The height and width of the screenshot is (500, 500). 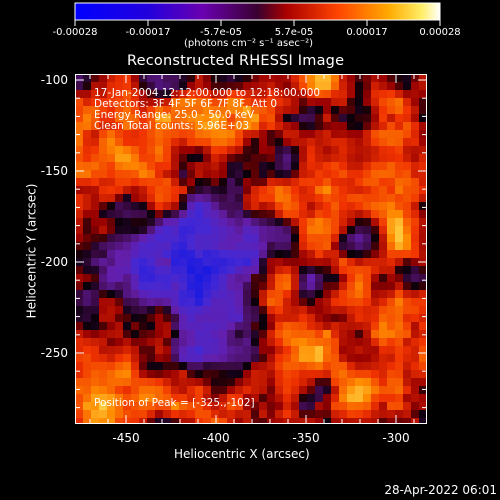 What do you see at coordinates (306, 438) in the screenshot?
I see `x-tick-label: -350` at bounding box center [306, 438].